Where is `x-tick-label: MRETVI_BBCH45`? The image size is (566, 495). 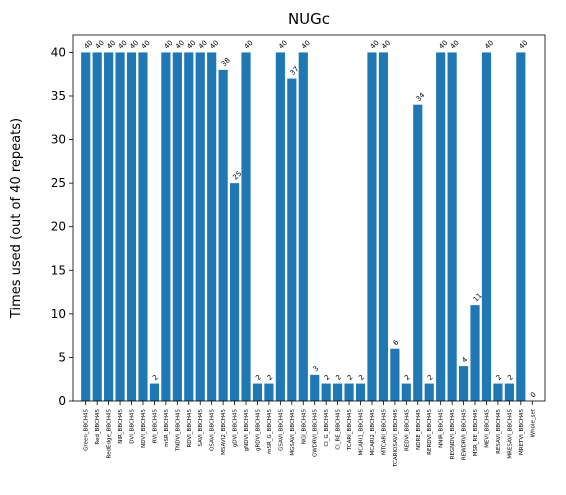
x-tick-label: MRETVI_BBCH45 is located at coordinates (522, 432).